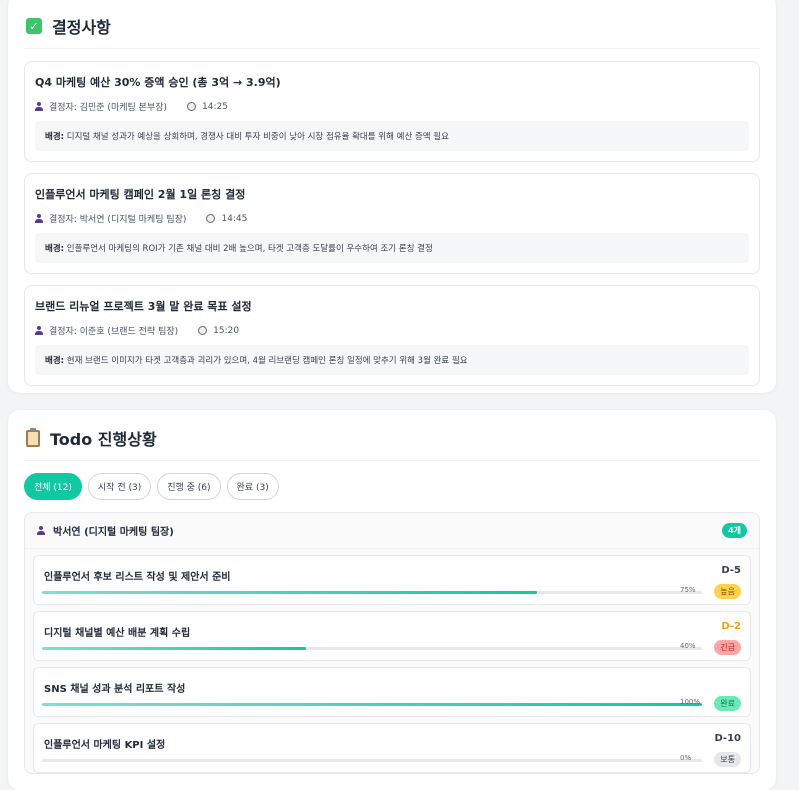 This screenshot has height=790, width=799. What do you see at coordinates (189, 486) in the screenshot?
I see `filter-tab: 진행 중 (6)` at bounding box center [189, 486].